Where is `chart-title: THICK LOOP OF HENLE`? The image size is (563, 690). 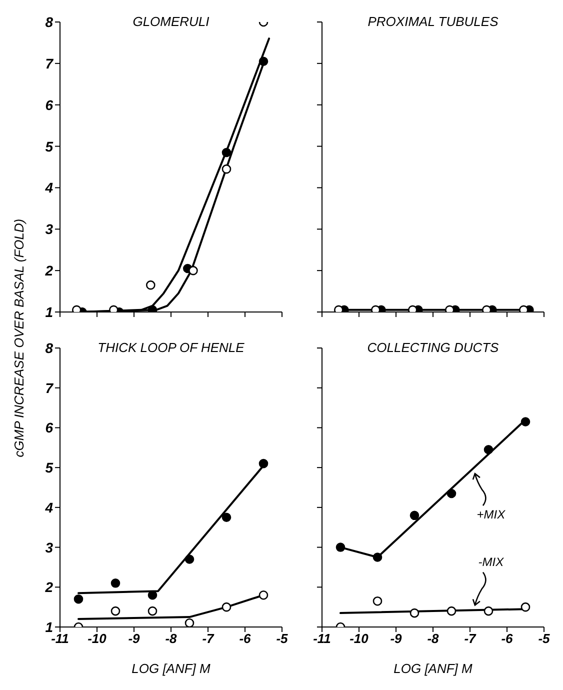 chart-title: THICK LOOP OF HENLE is located at coordinates (171, 347).